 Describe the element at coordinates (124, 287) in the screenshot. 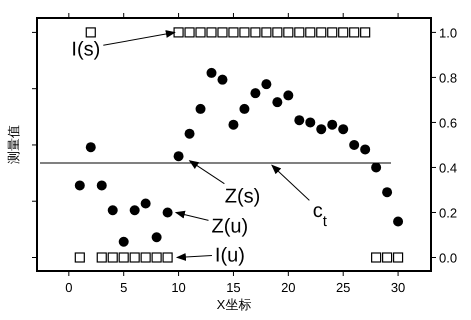

I see `x-tick-label: 5` at that location.